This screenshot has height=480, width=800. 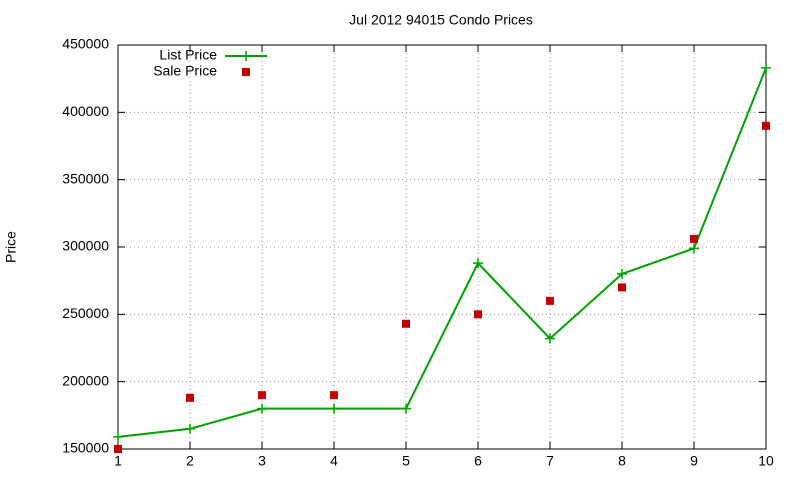 I want to click on y-tick-label: 200000, so click(x=85, y=380).